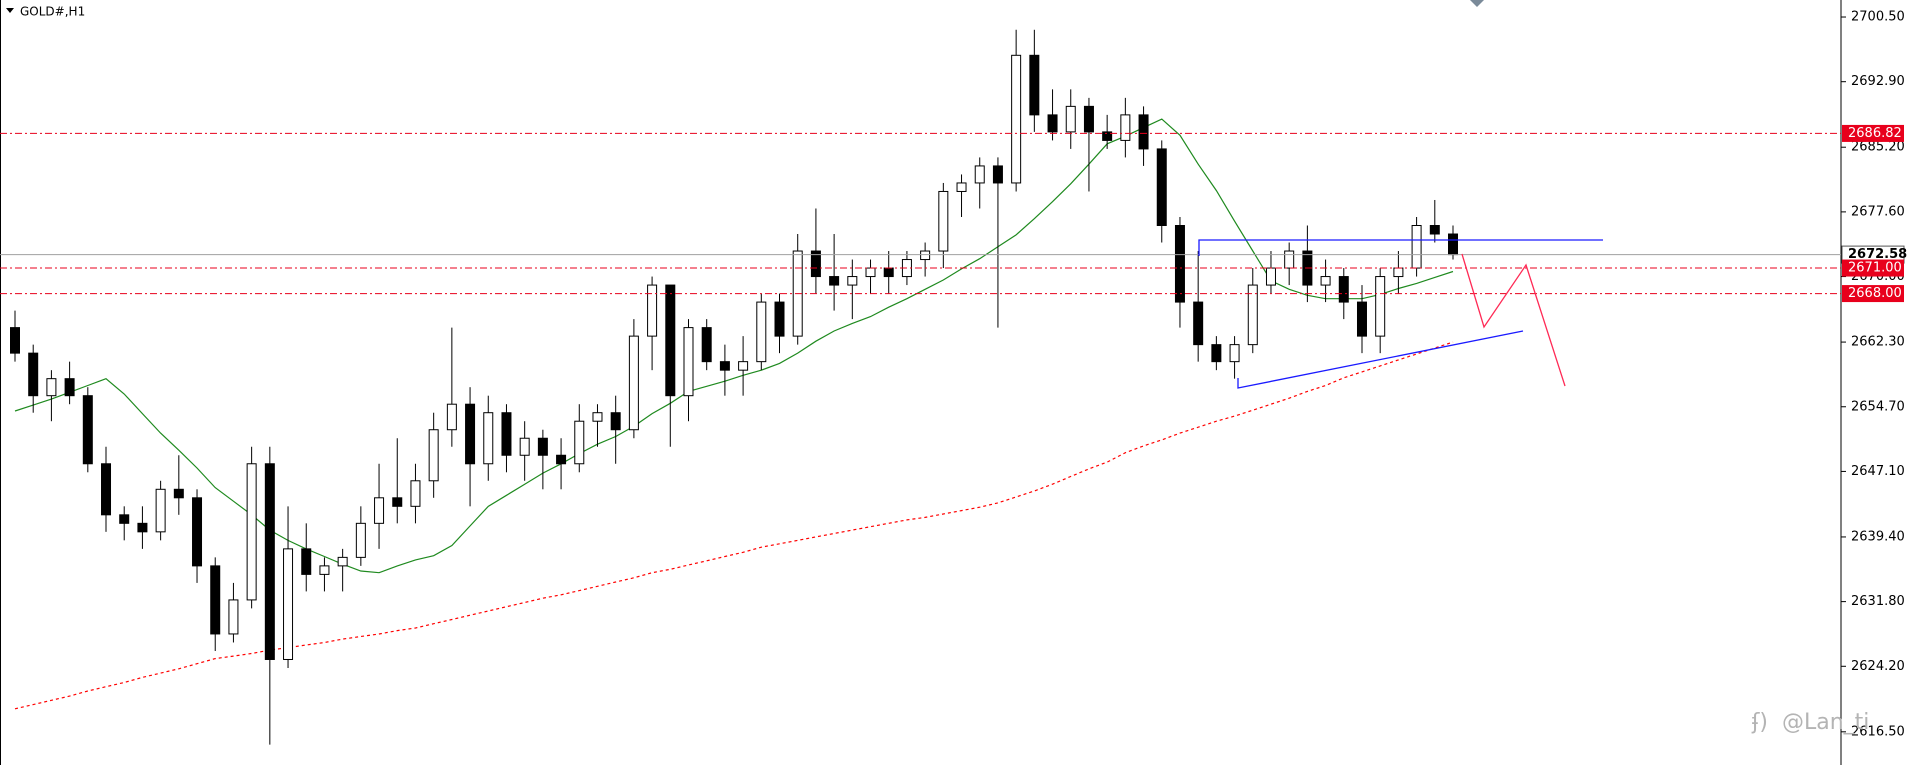 The image size is (1914, 765). What do you see at coordinates (1877, 254) in the screenshot?
I see `last-price-label: 2672.58` at bounding box center [1877, 254].